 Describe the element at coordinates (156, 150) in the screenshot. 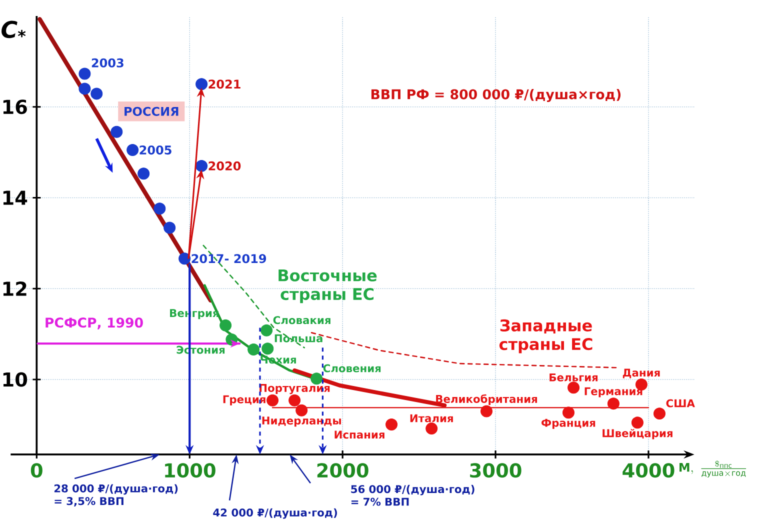

I see `annotation: 2005` at that location.